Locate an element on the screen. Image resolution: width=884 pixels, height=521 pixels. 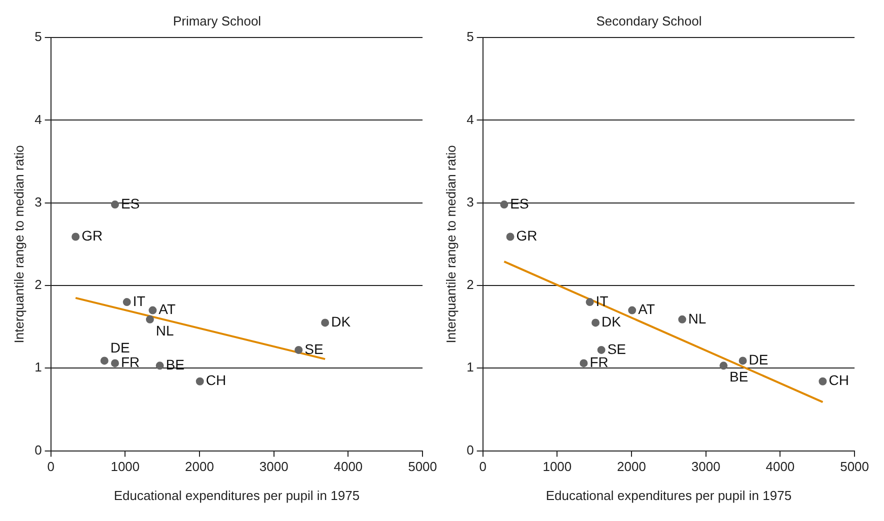
annotation: IT is located at coordinates (139, 300).